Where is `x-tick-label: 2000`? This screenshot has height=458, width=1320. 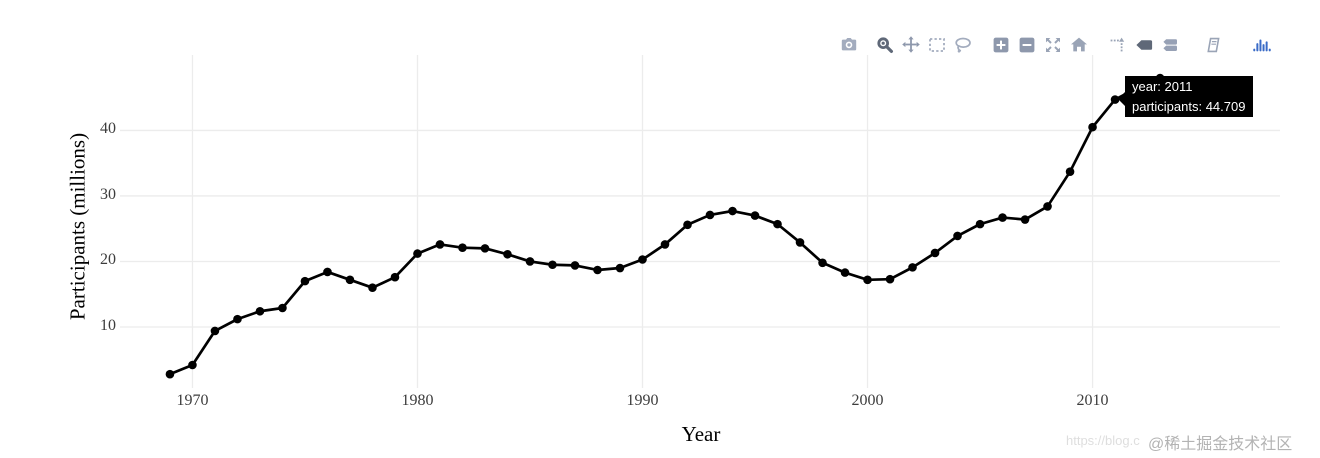 x-tick-label: 2000 is located at coordinates (867, 400).